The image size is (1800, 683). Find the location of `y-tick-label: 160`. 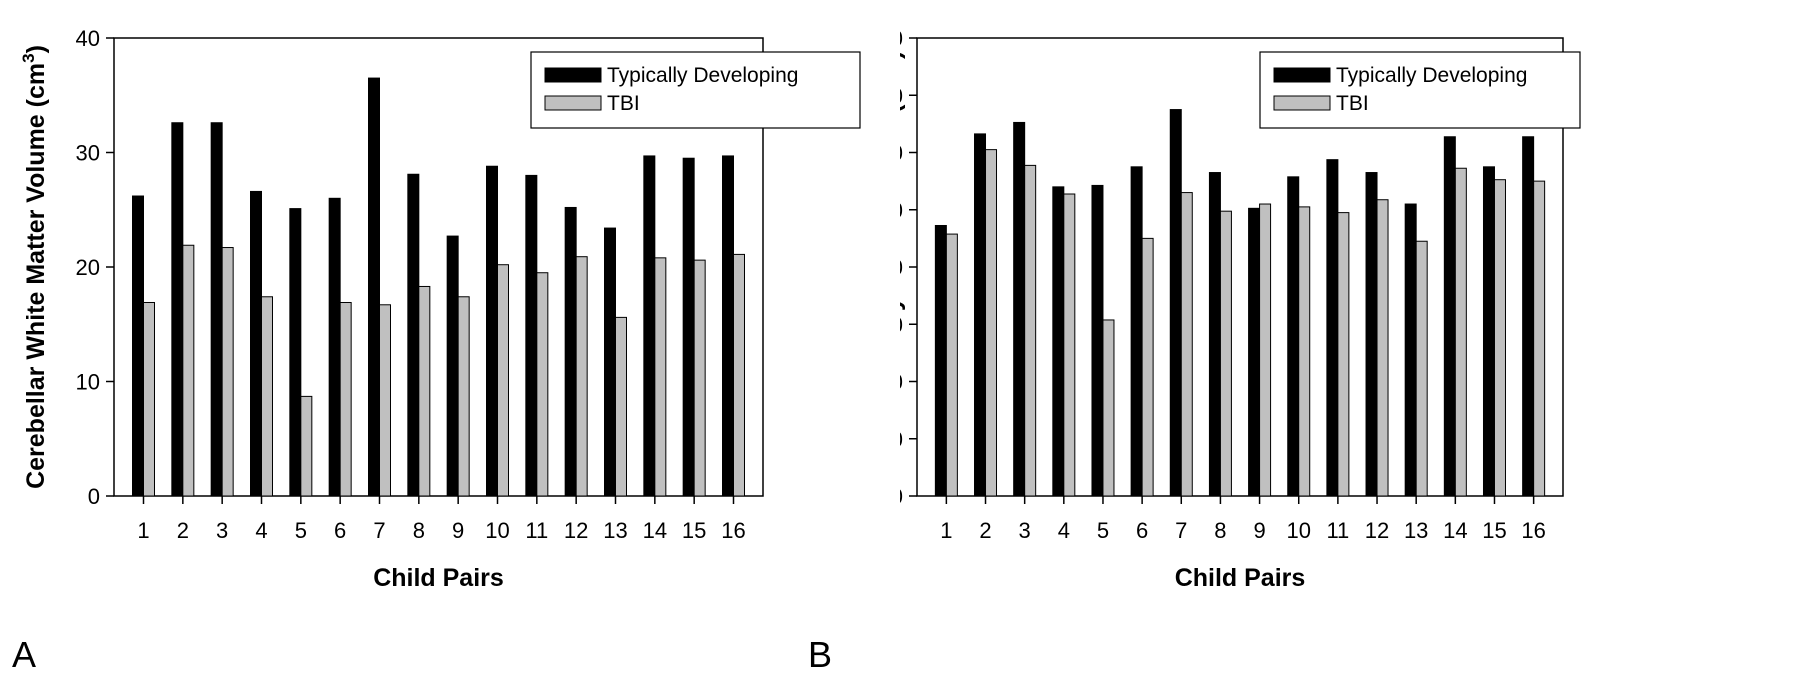

y-tick-label: 160 is located at coordinates (901, 38).